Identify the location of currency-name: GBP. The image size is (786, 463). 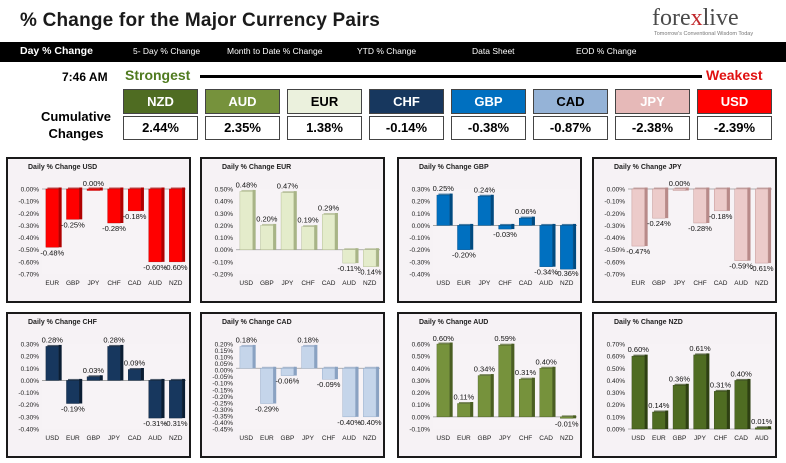
(488, 101).